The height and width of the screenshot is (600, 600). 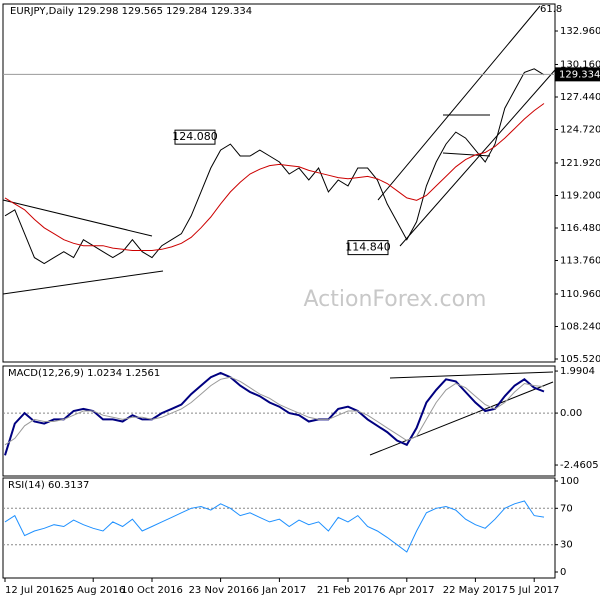 I want to click on y-tick-label: 0.00, so click(x=571, y=413).